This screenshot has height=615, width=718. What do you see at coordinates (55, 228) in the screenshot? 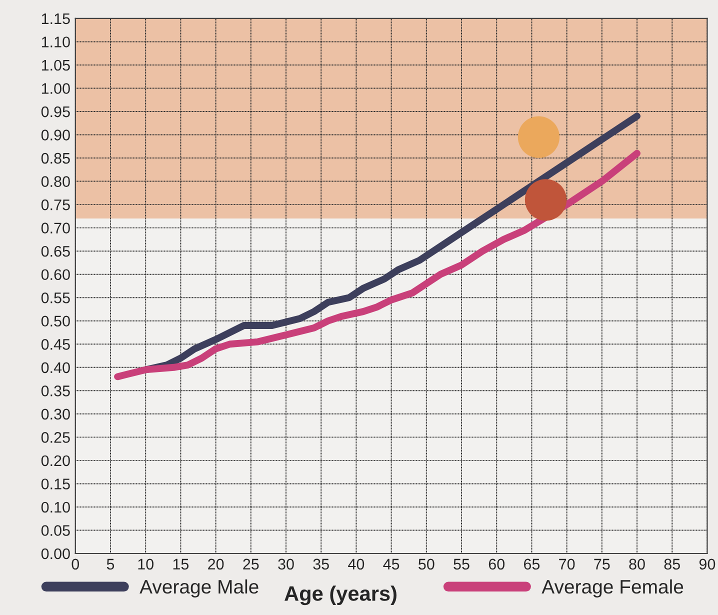
I see `y-tick-label: 0.70` at bounding box center [55, 228].